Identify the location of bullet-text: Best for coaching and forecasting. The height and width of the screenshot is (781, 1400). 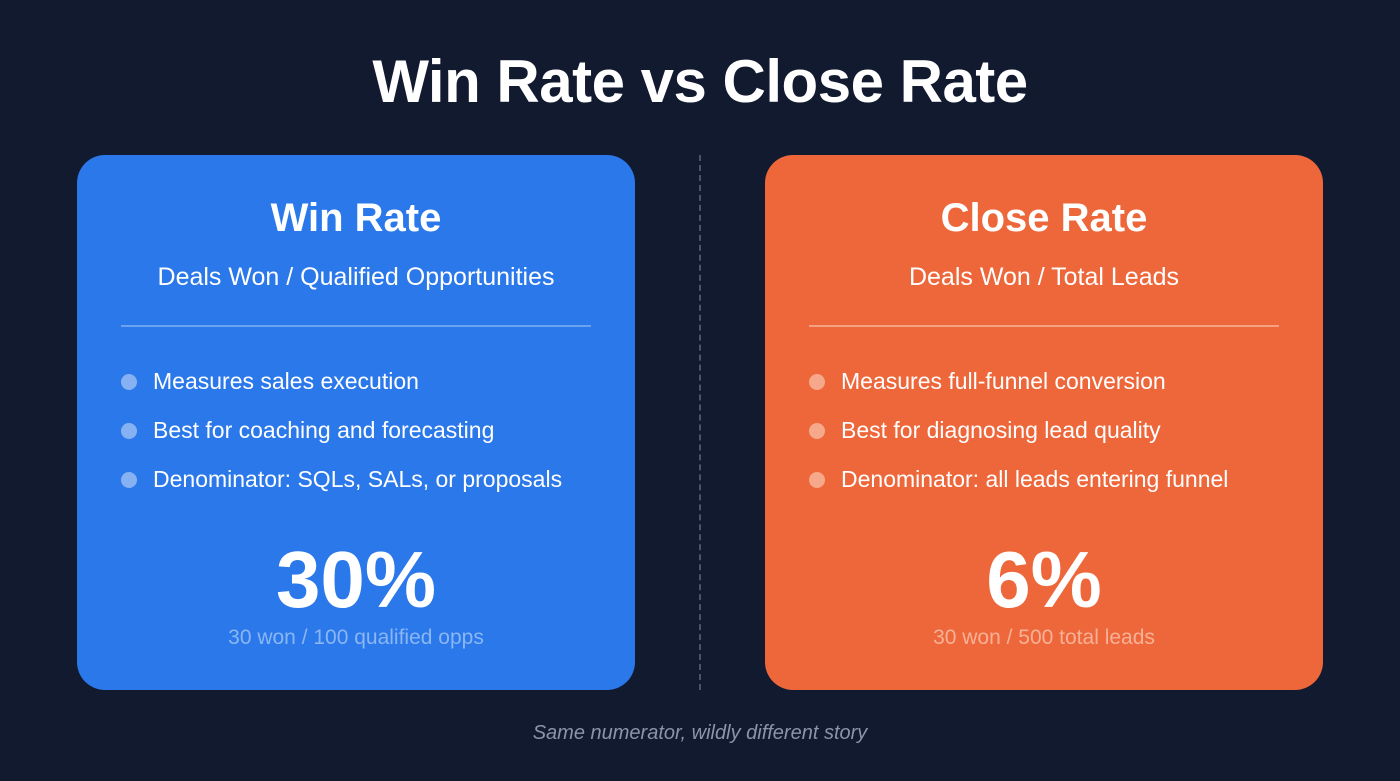
(324, 430).